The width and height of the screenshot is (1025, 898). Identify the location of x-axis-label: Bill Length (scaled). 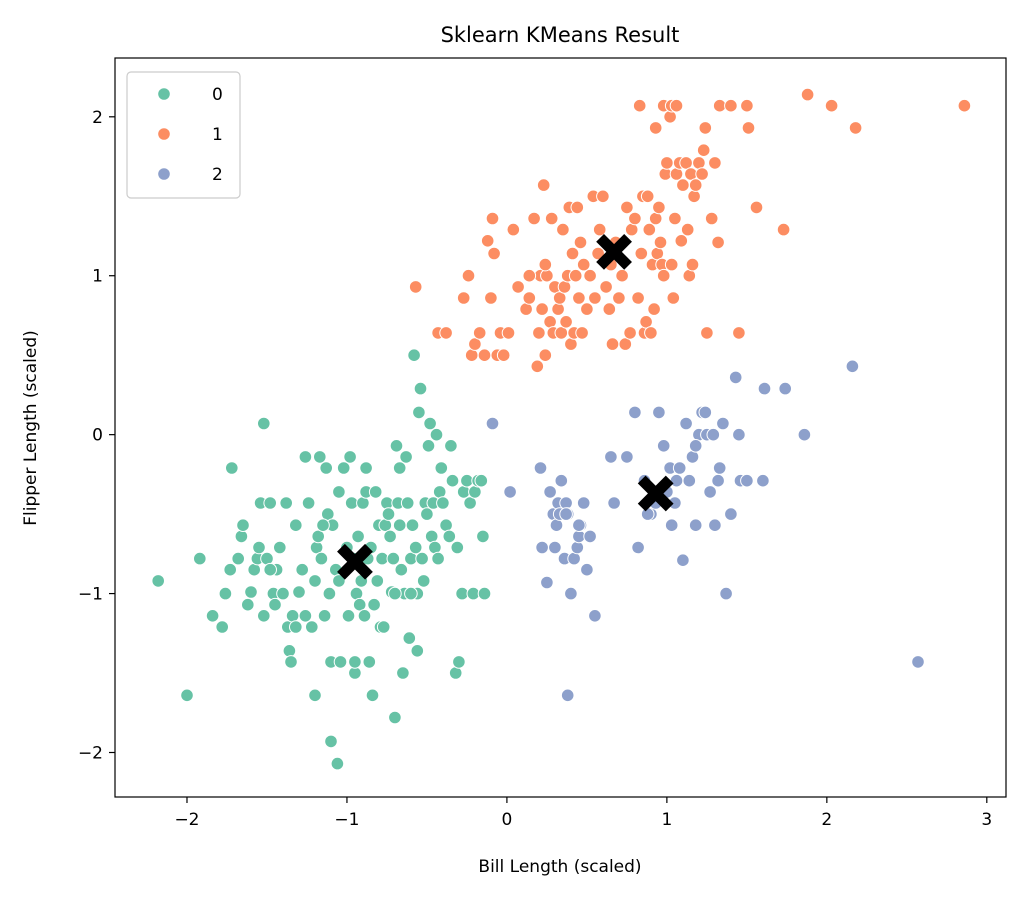
(559, 867).